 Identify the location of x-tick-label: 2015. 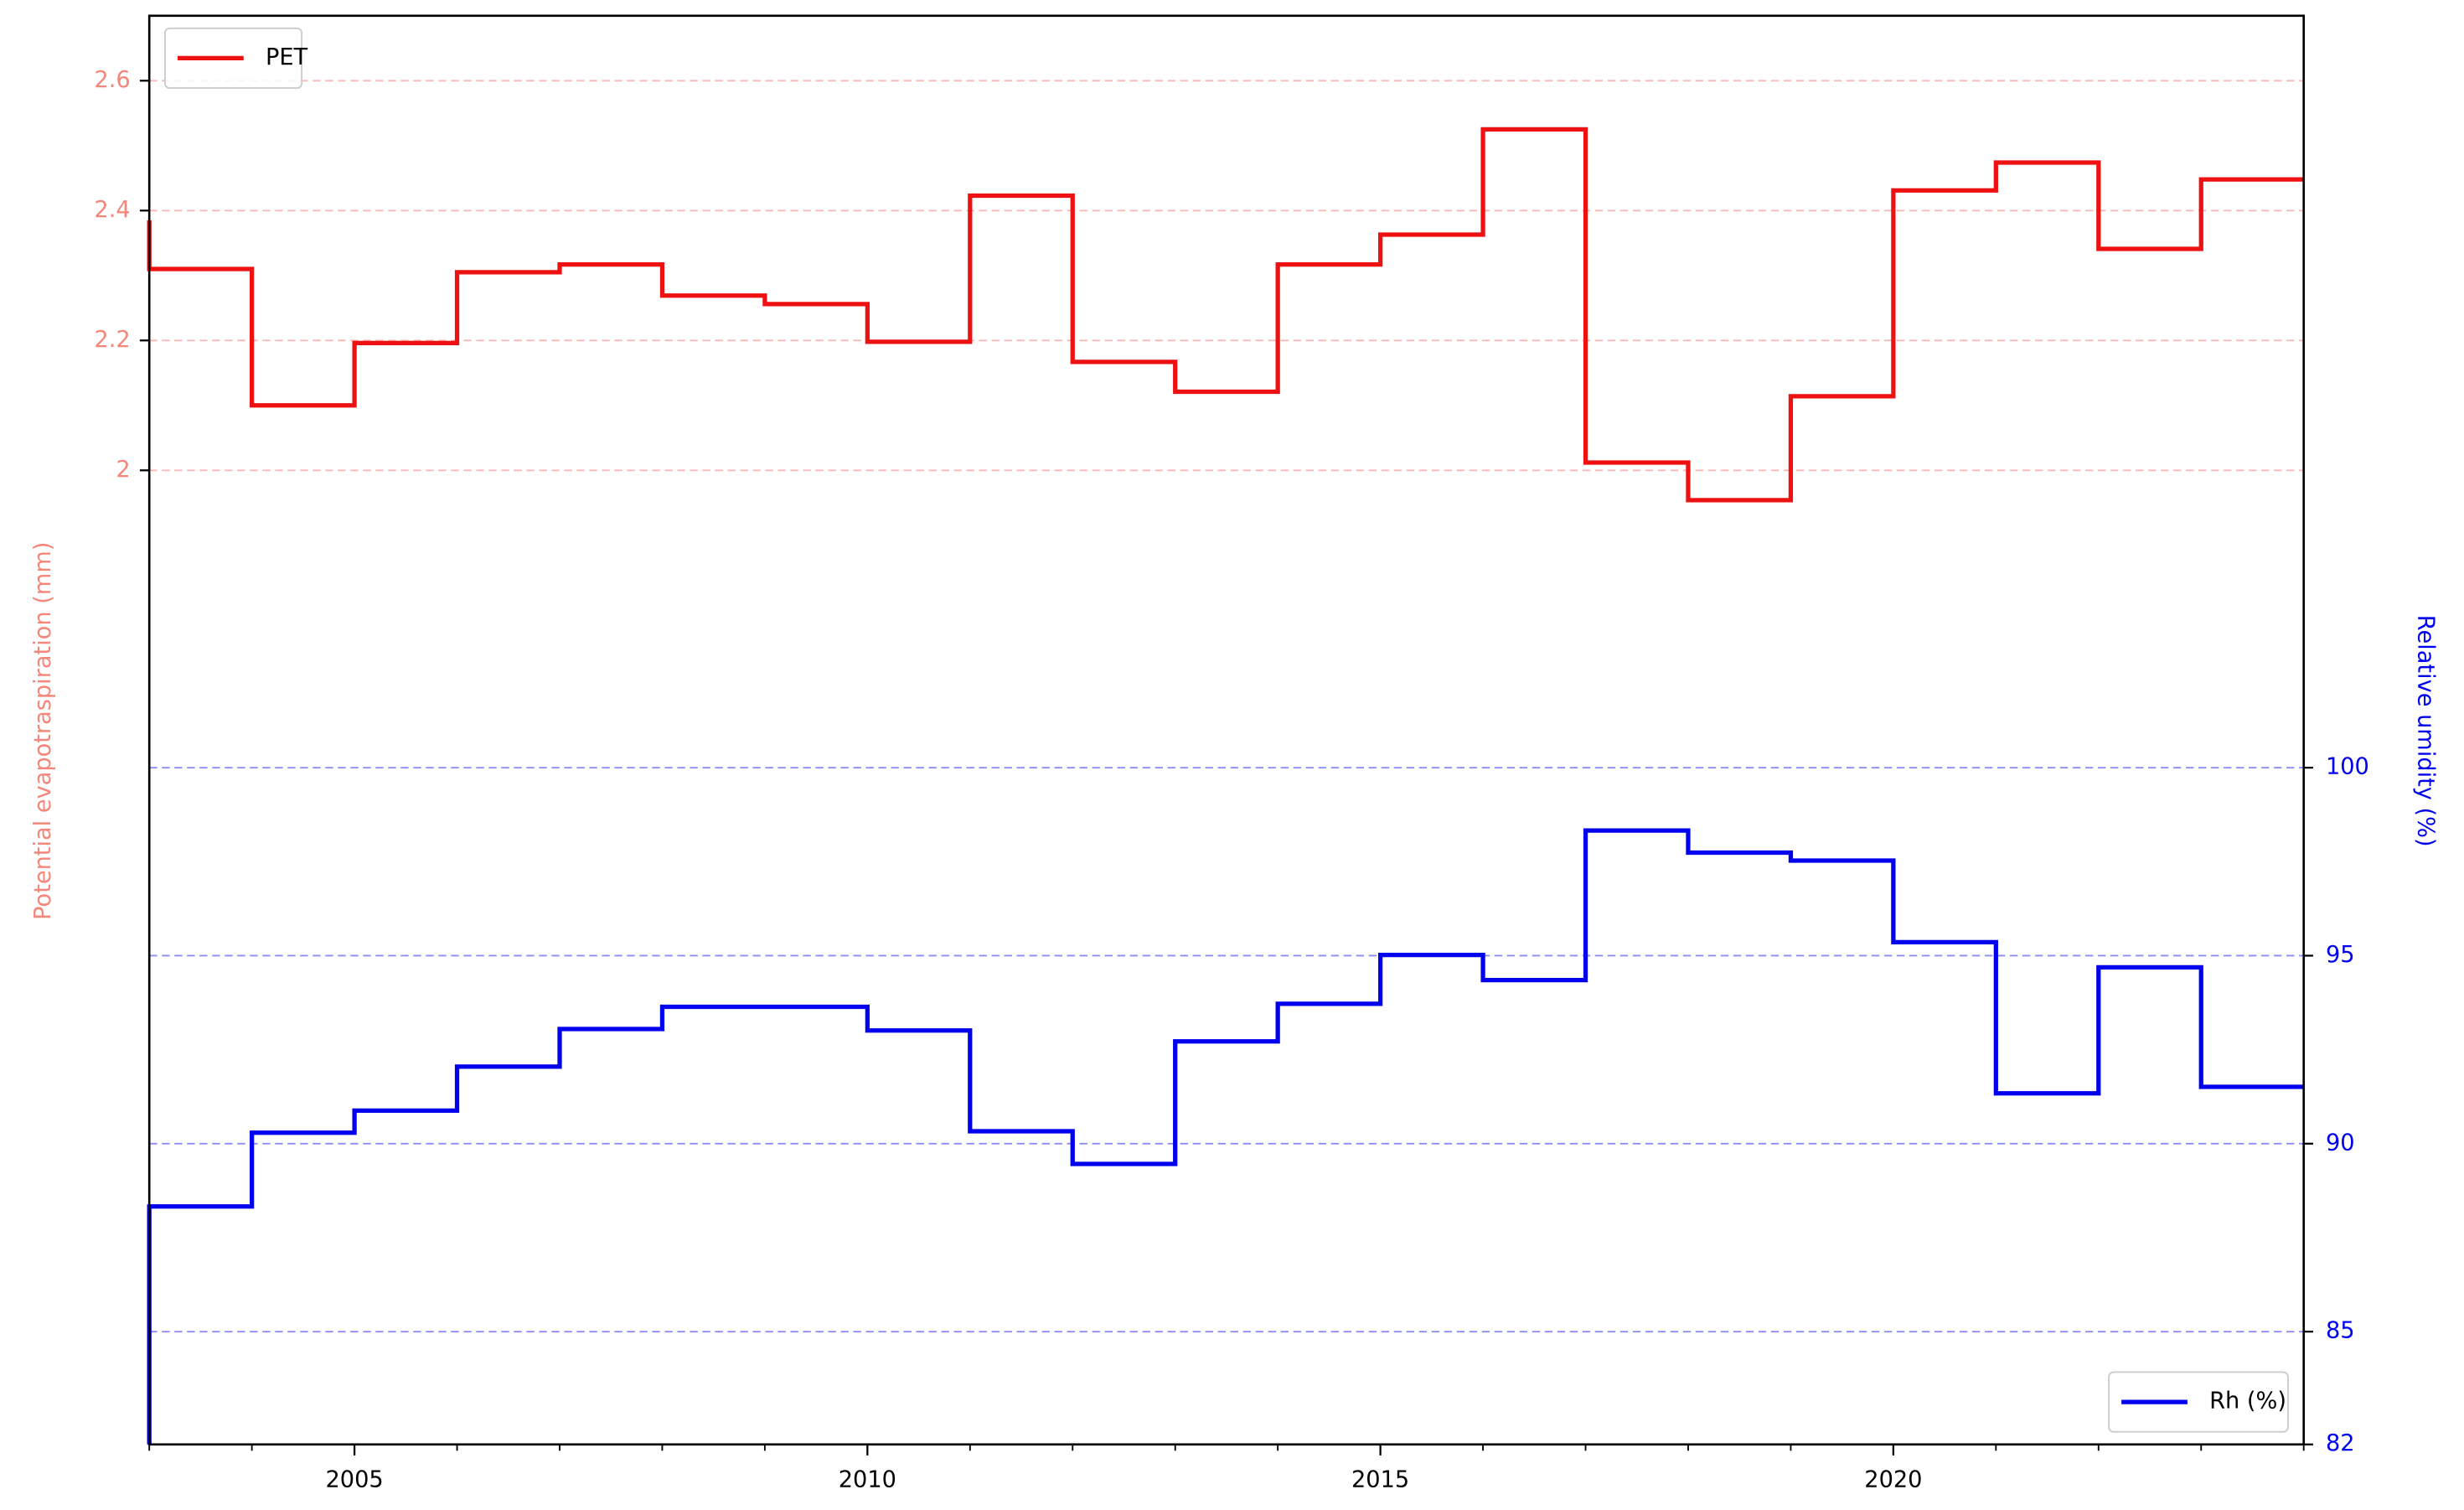
(1380, 1479).